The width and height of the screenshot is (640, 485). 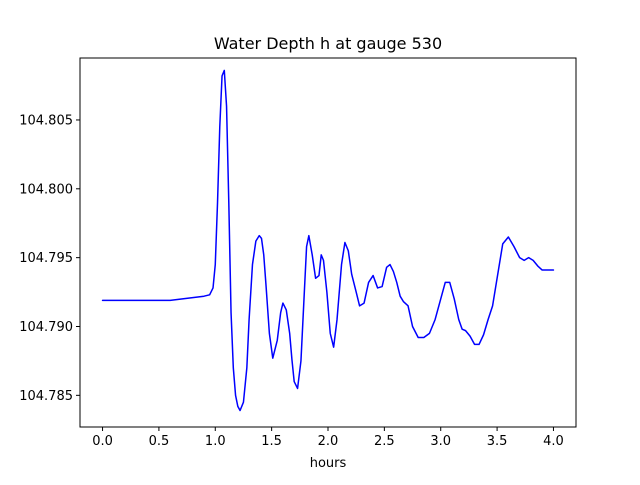 What do you see at coordinates (271, 441) in the screenshot?
I see `x-tick-label: 1.5` at bounding box center [271, 441].